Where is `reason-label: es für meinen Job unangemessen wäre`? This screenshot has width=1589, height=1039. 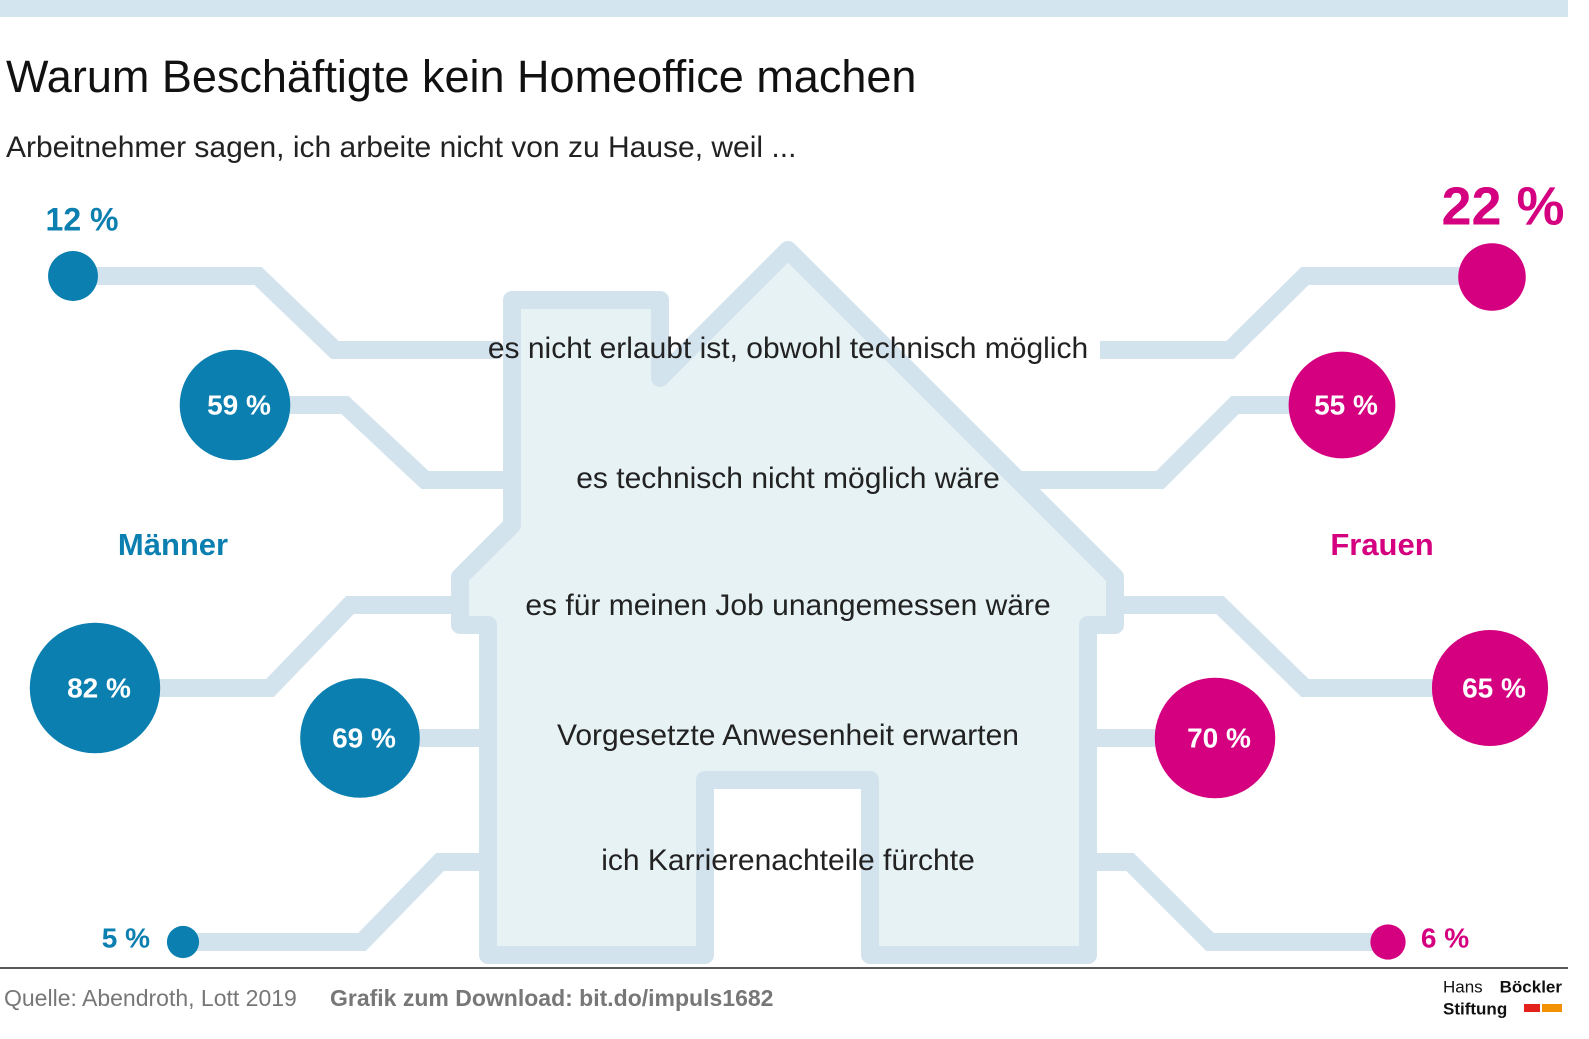 reason-label: es für meinen Job unangemessen wäre is located at coordinates (787, 605).